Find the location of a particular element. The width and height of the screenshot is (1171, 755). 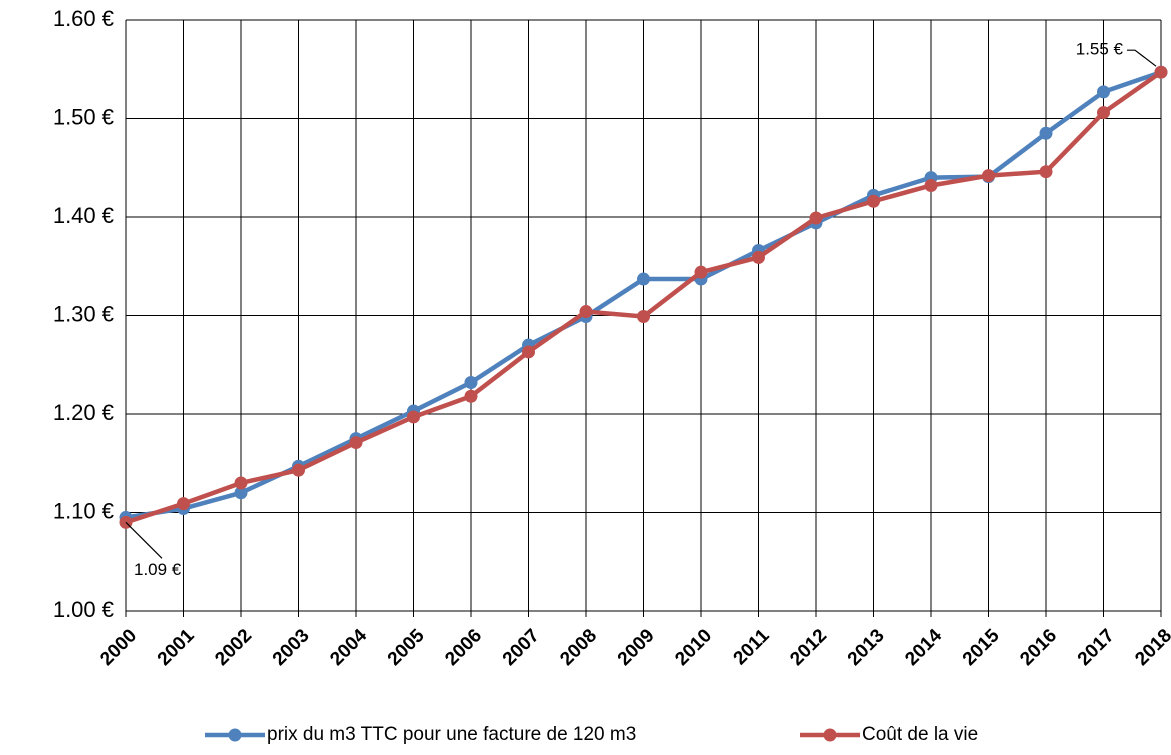

y-tick-label: 1.00 € is located at coordinates (83, 609).